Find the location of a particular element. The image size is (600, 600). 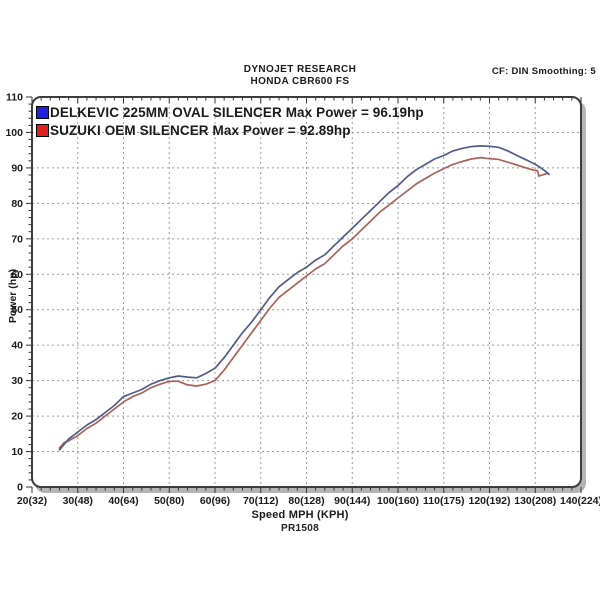

x-tick-label: 40(64) is located at coordinates (123, 501).